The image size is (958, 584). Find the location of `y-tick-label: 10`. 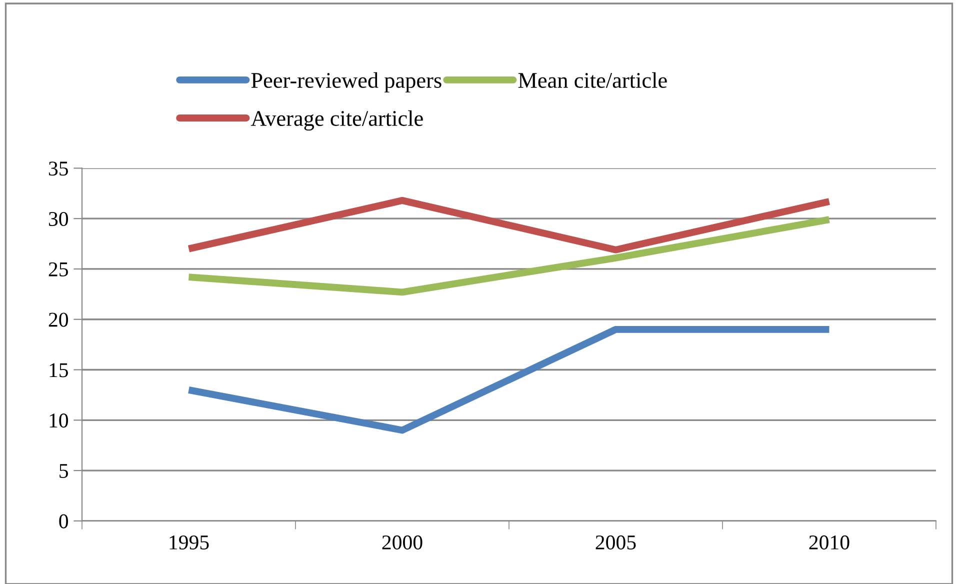

y-tick-label: 10 is located at coordinates (59, 421).